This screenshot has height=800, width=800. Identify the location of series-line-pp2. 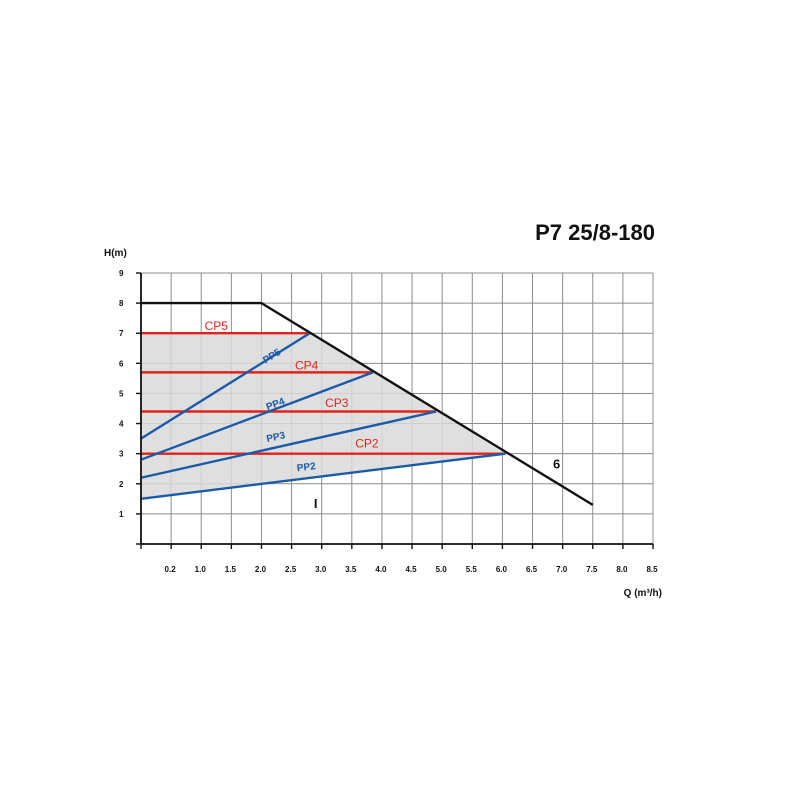
(323, 476).